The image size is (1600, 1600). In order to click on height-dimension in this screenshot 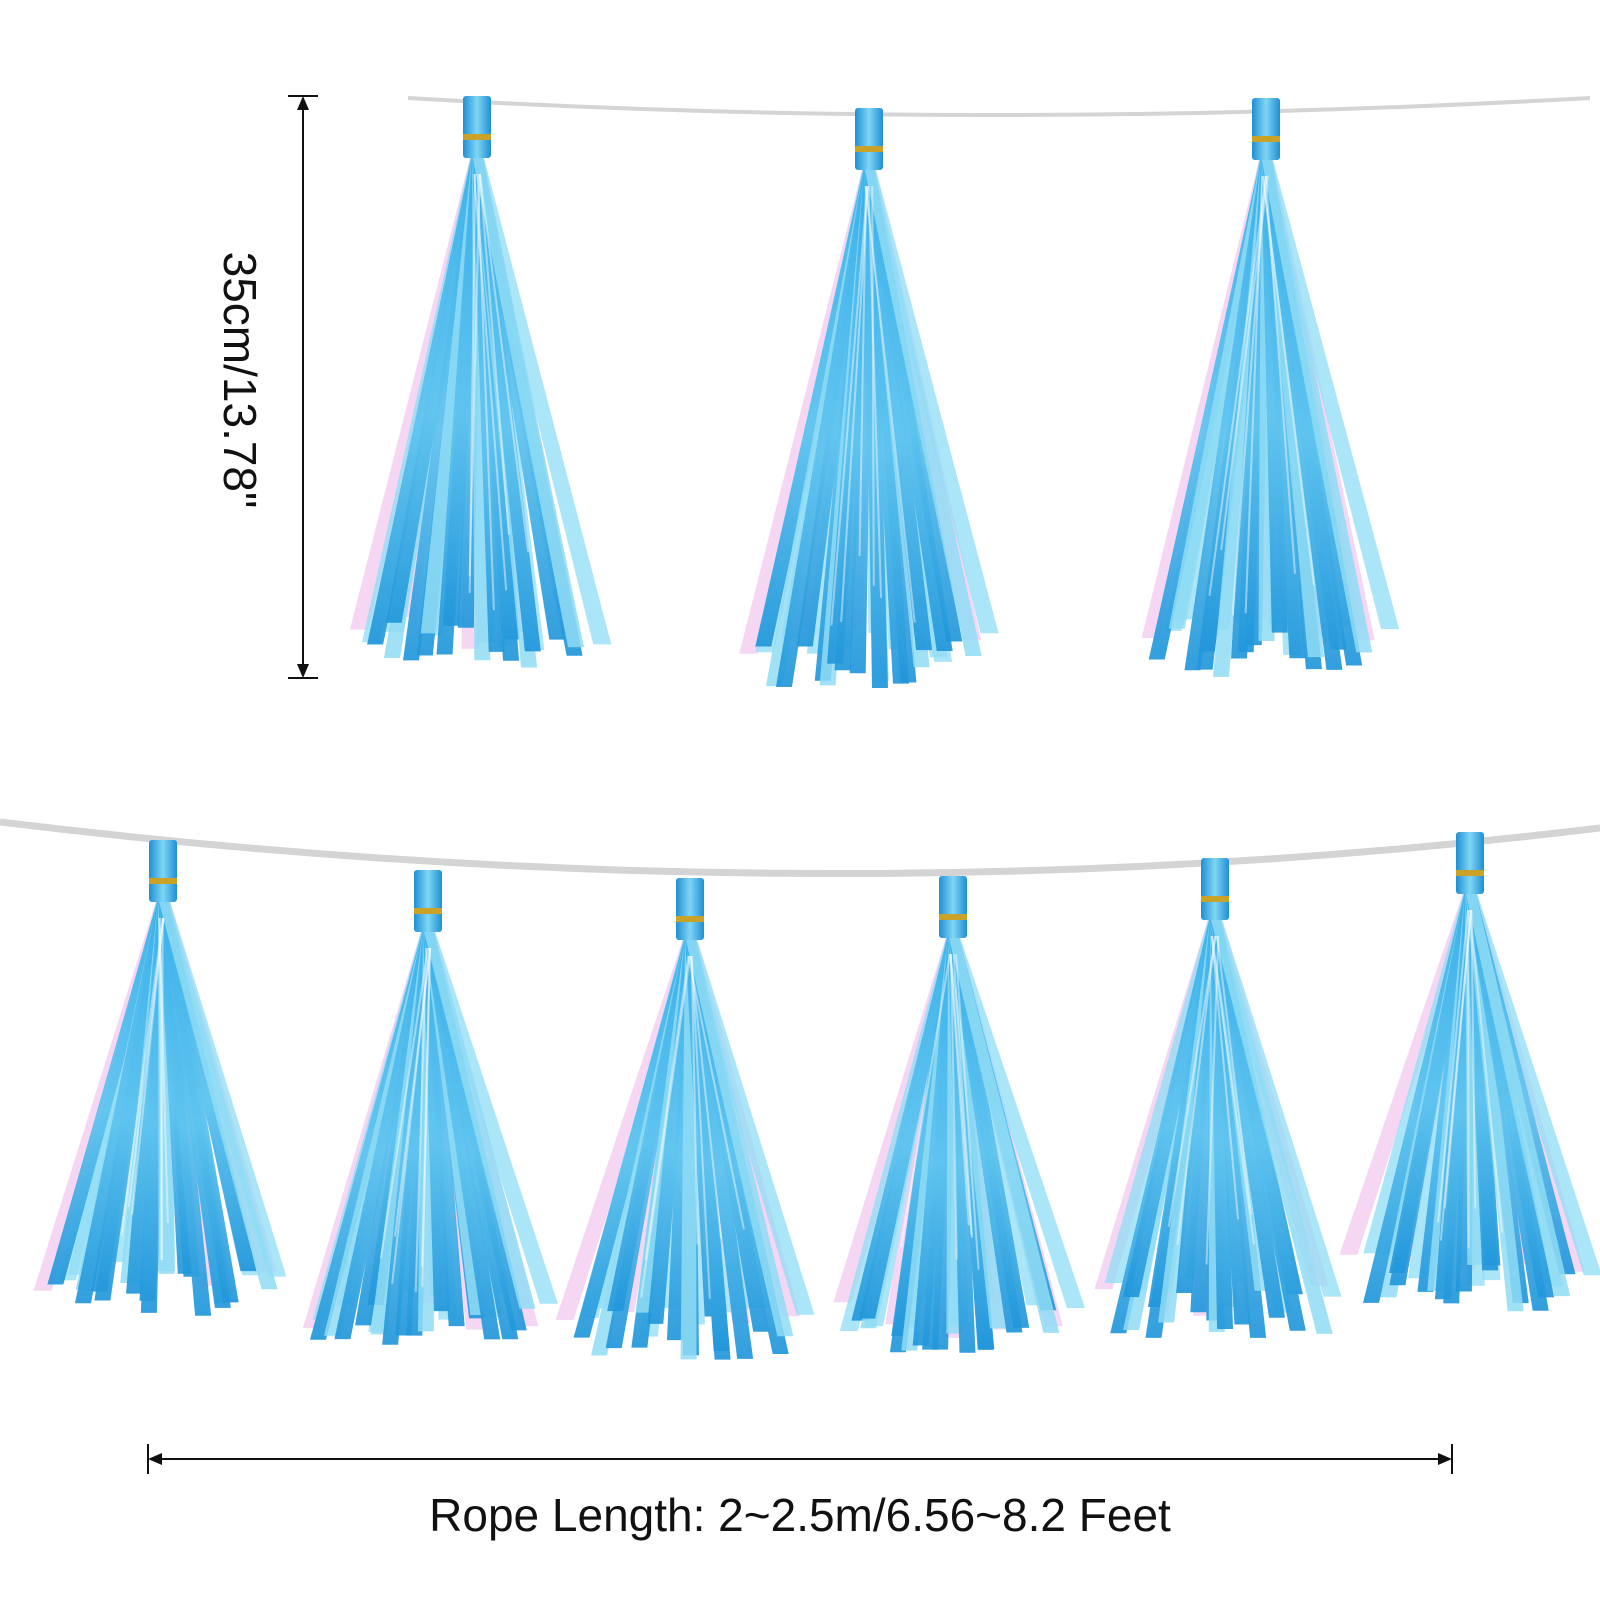, I will do `click(303, 387)`.